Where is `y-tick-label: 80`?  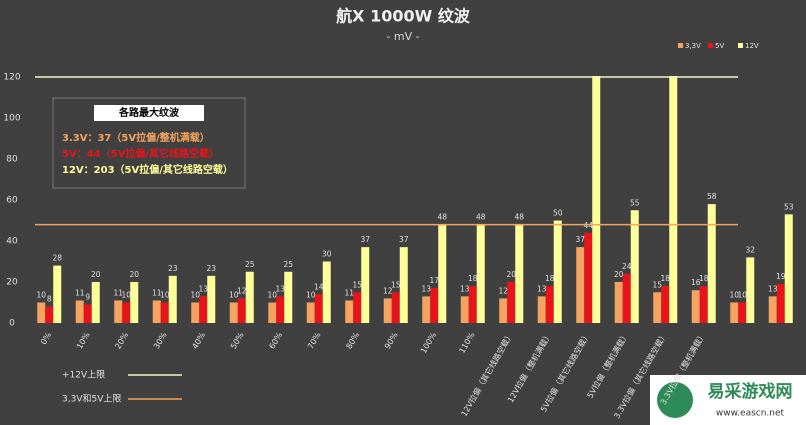 y-tick-label: 80 is located at coordinates (12, 160).